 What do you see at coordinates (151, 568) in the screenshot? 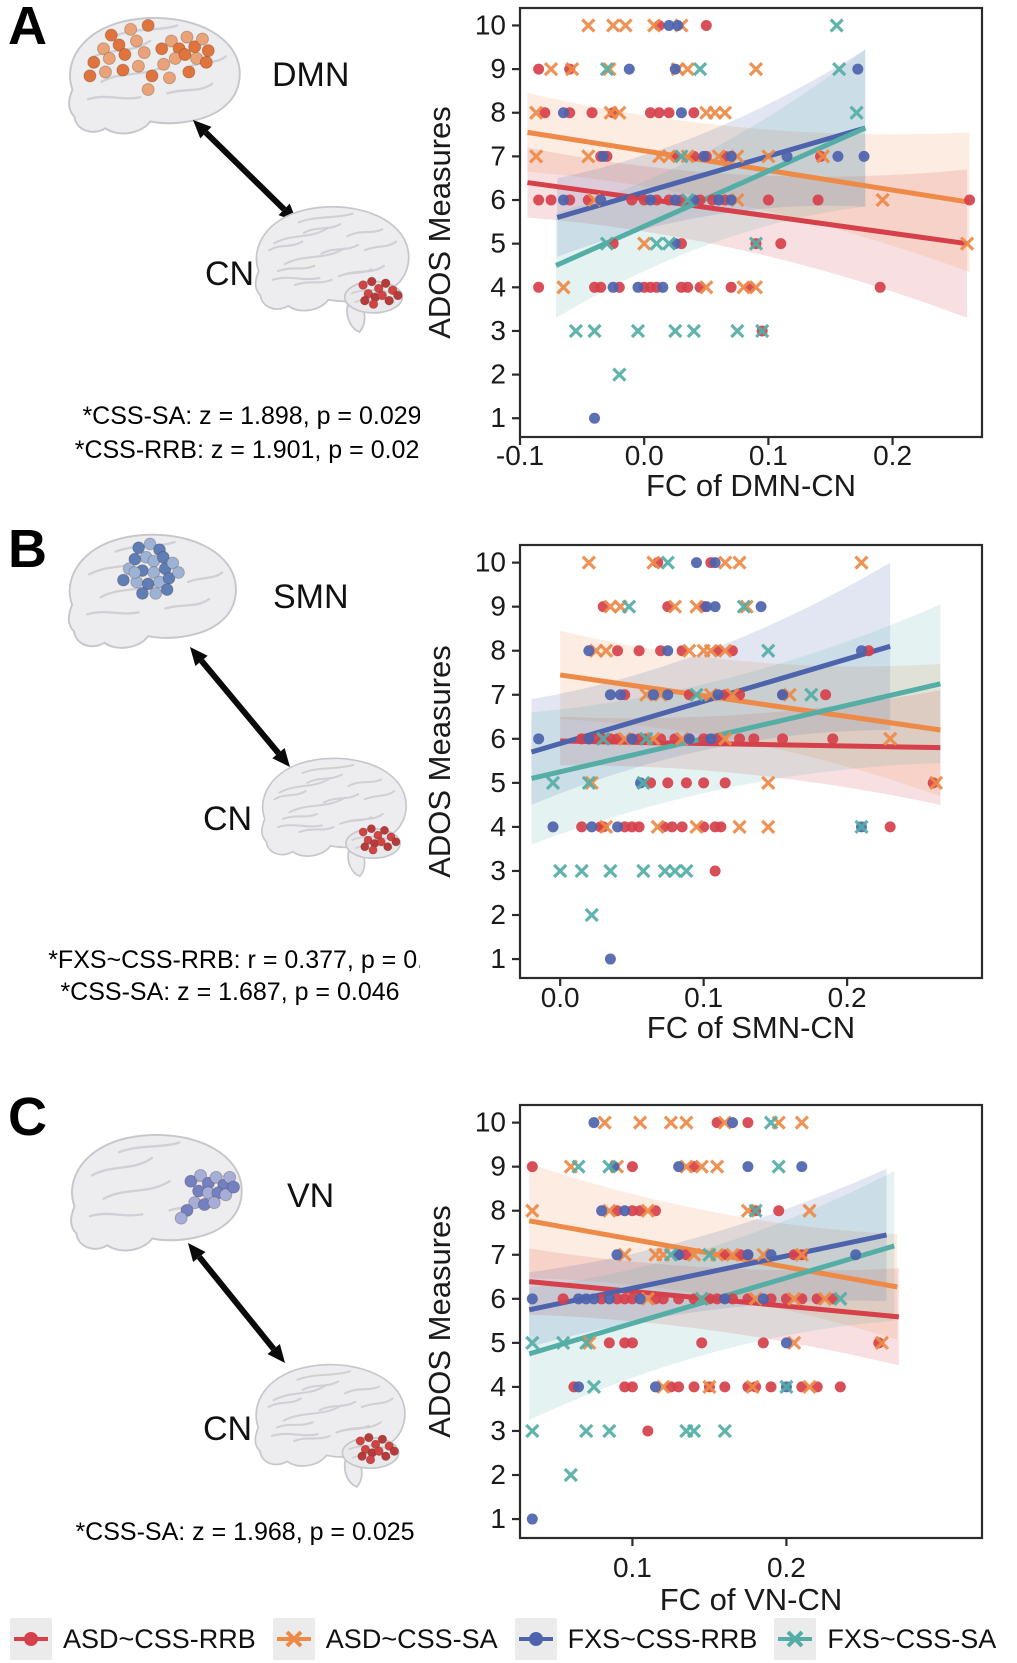
I see `network-brain-smn-nodes` at bounding box center [151, 568].